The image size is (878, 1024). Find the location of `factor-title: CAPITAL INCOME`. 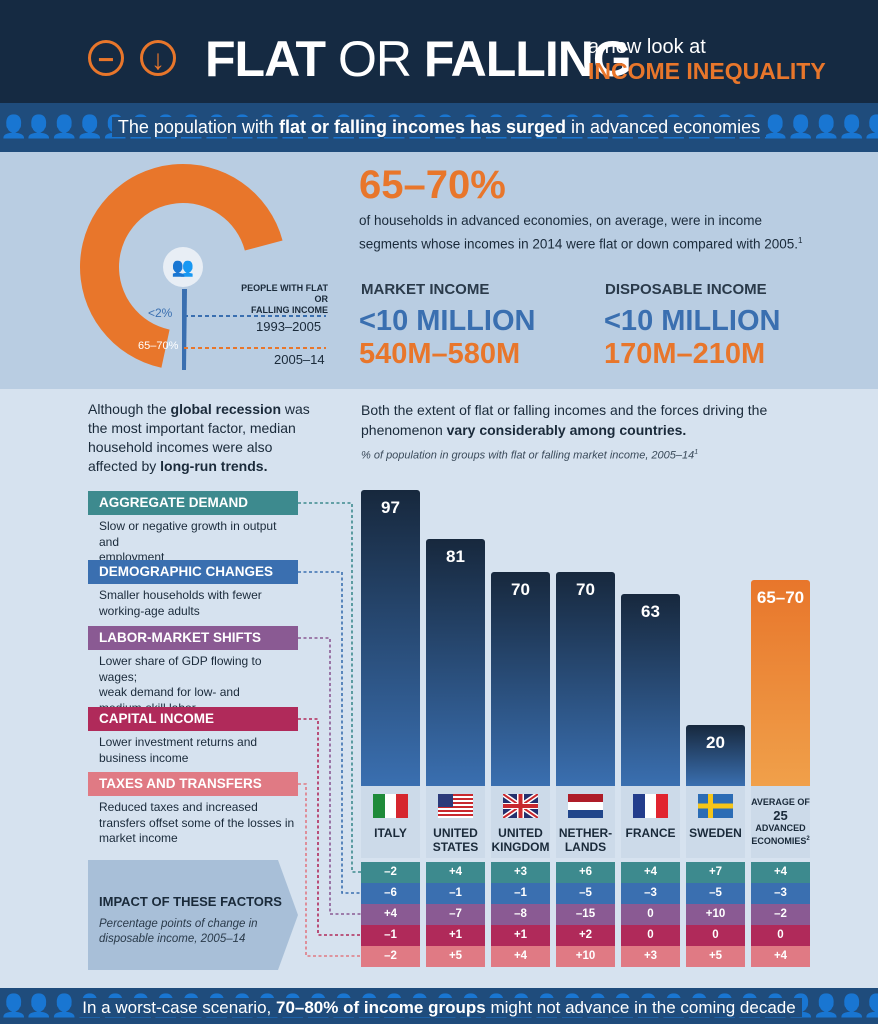

factor-title: CAPITAL INCOME is located at coordinates (193, 719).